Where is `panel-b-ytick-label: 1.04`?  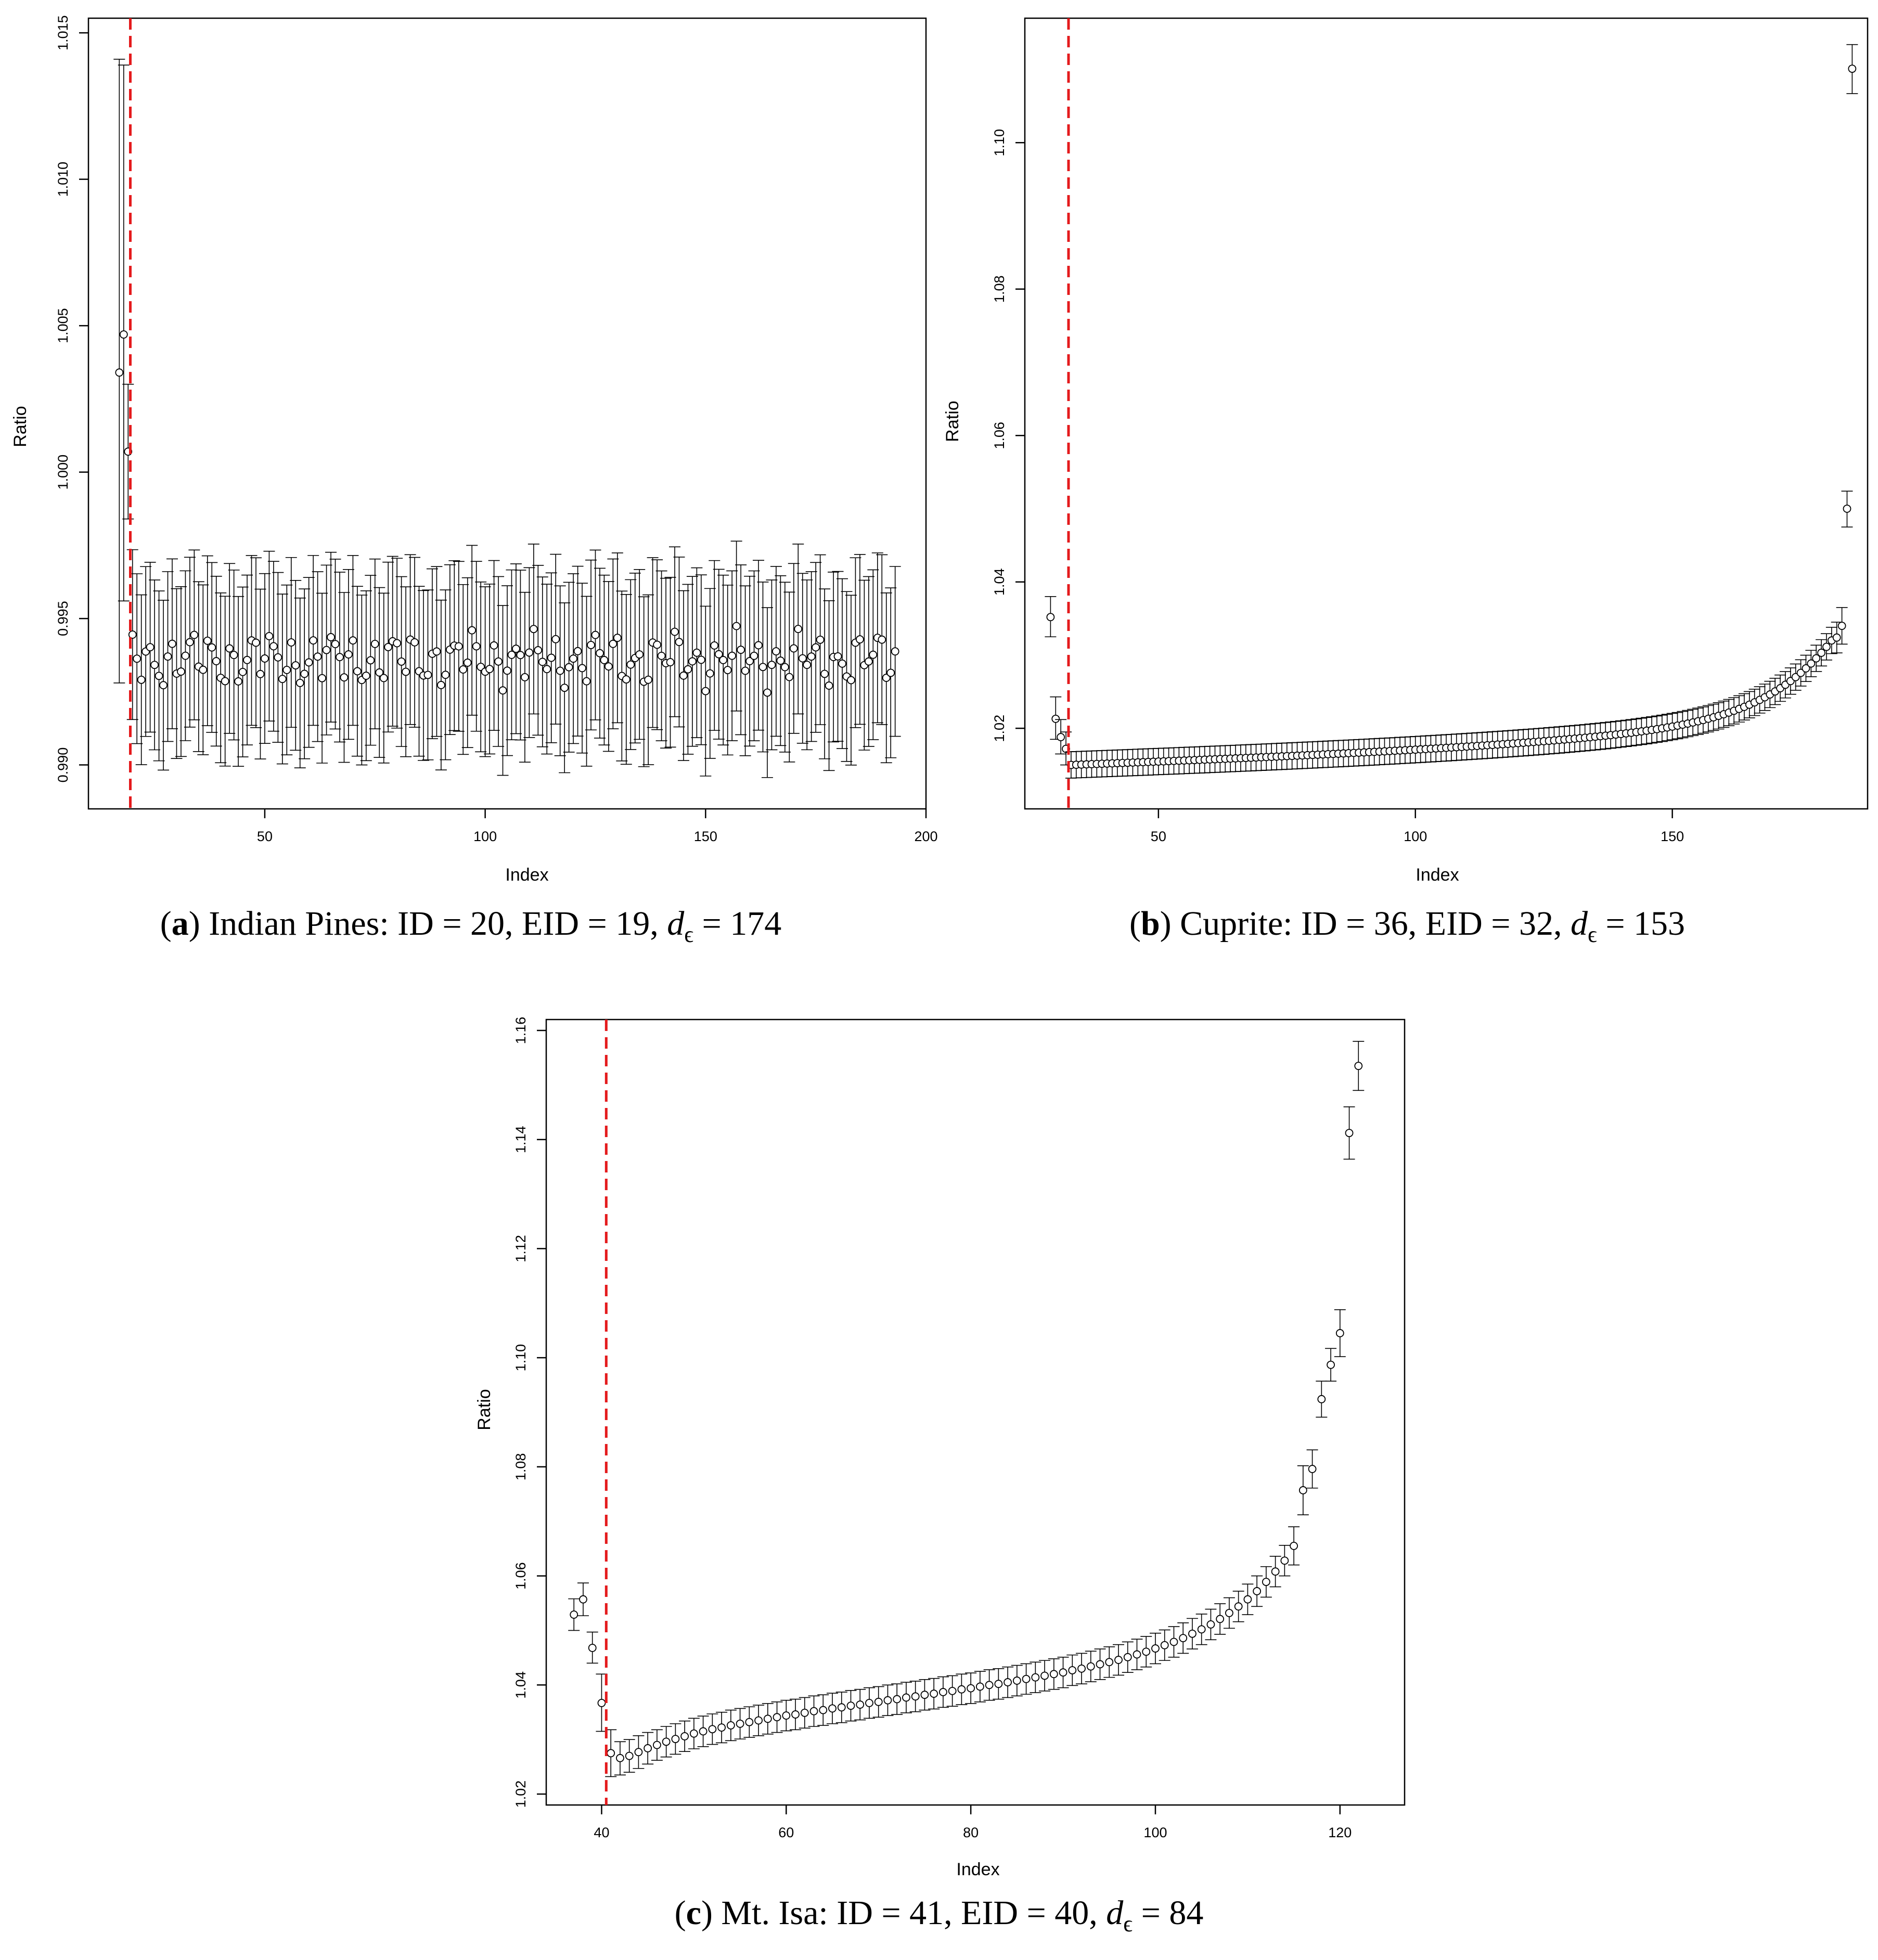
panel-b-ytick-label: 1.04 is located at coordinates (1000, 582).